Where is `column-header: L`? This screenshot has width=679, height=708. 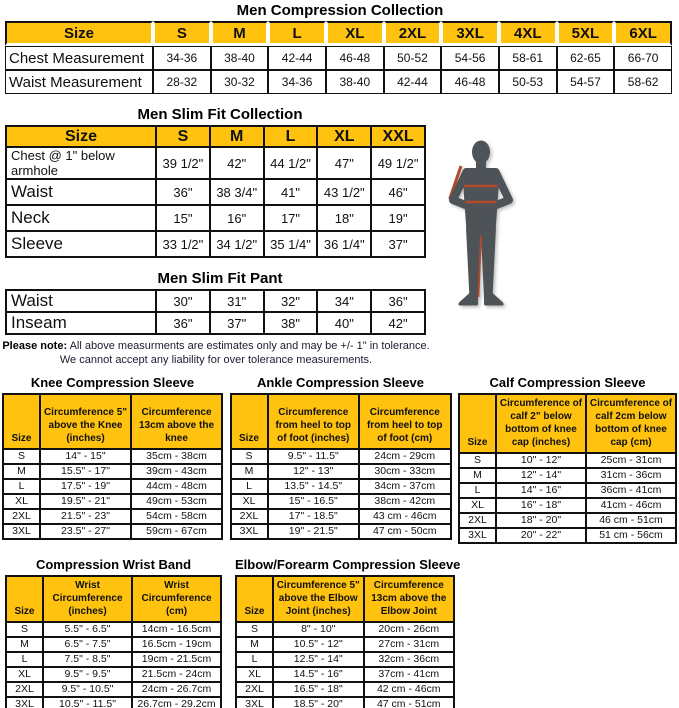
column-header: L is located at coordinates (297, 33).